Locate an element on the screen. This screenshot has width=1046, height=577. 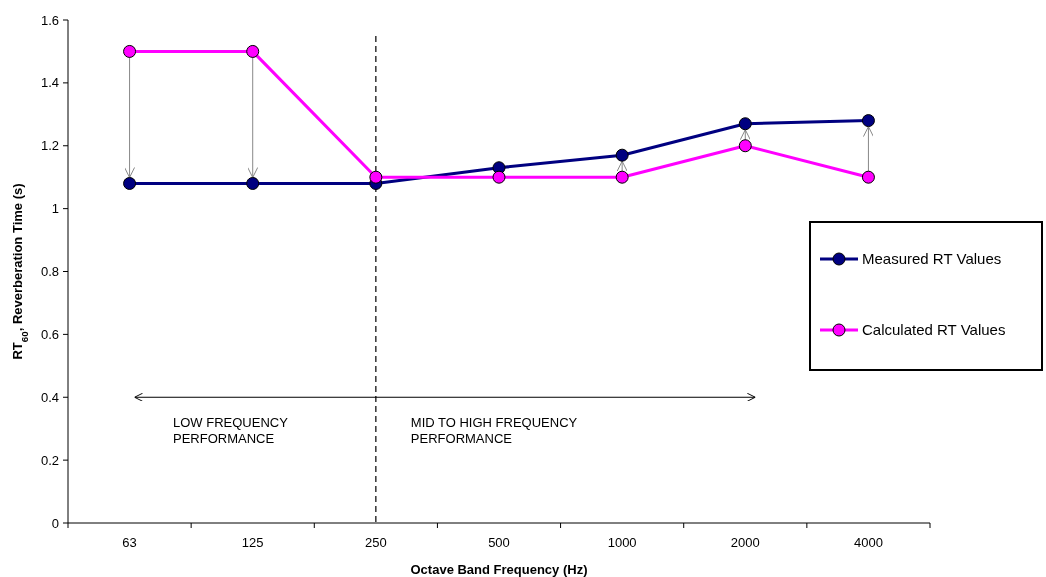
annotation: LOW FREQUENCY PERFORMANCE is located at coordinates (231, 430).